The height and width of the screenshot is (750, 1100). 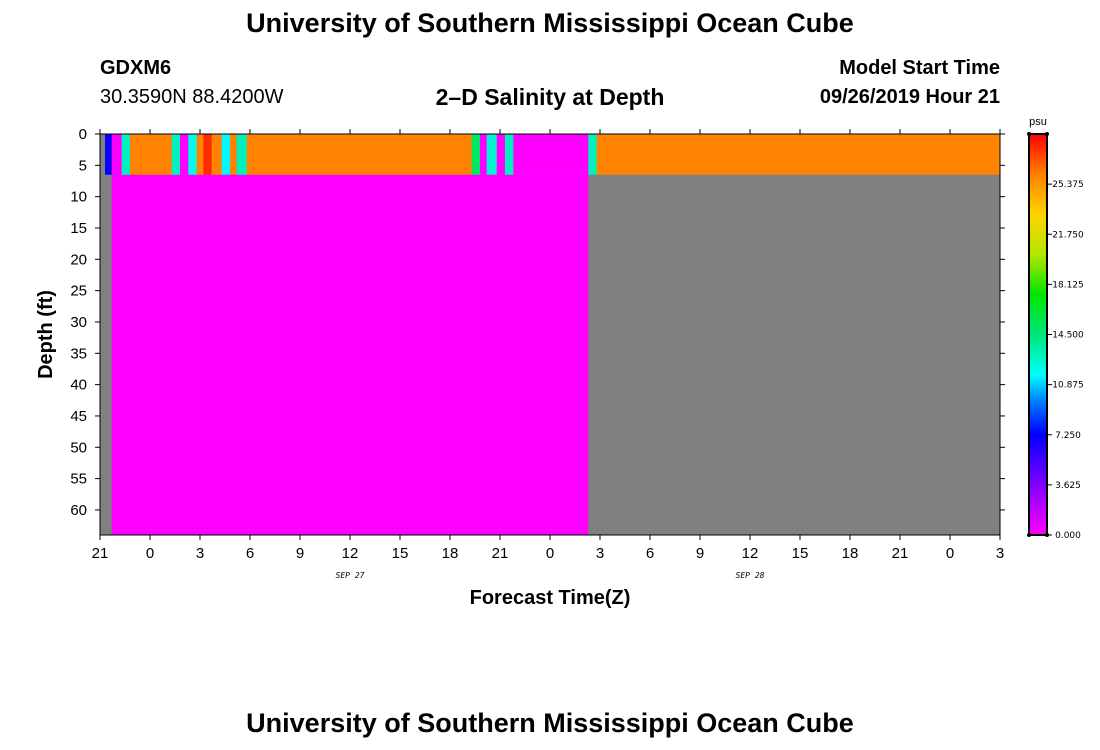 I want to click on model-start-value: 09/26/2019 Hour 21, so click(x=909, y=97).